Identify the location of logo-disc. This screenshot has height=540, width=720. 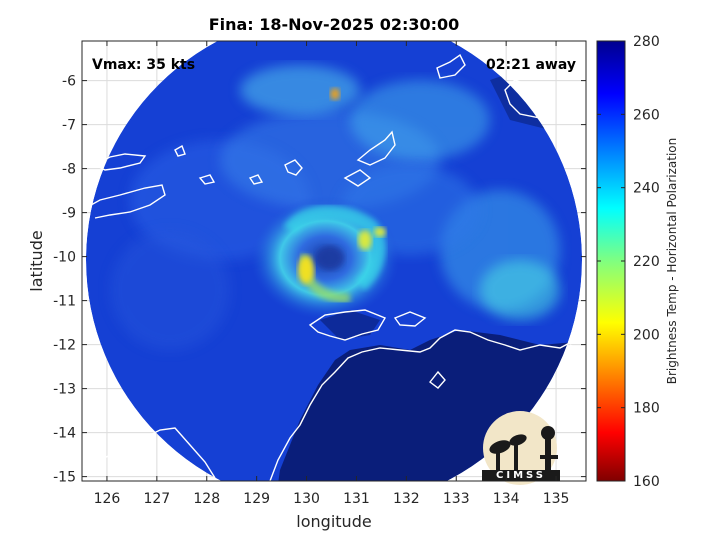
(520, 448).